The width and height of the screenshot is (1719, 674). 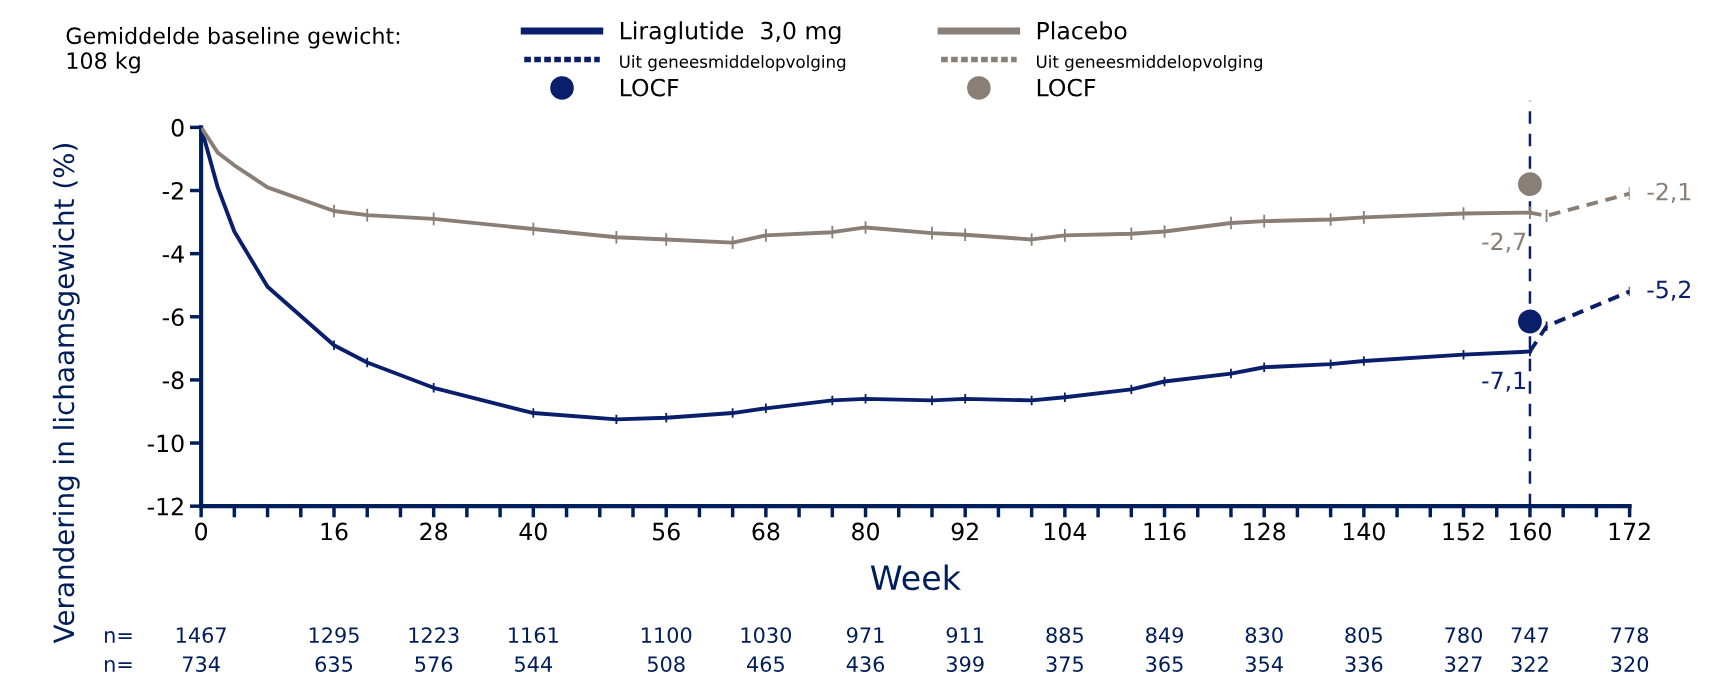 What do you see at coordinates (666, 531) in the screenshot?
I see `x-tick-label: 56` at bounding box center [666, 531].